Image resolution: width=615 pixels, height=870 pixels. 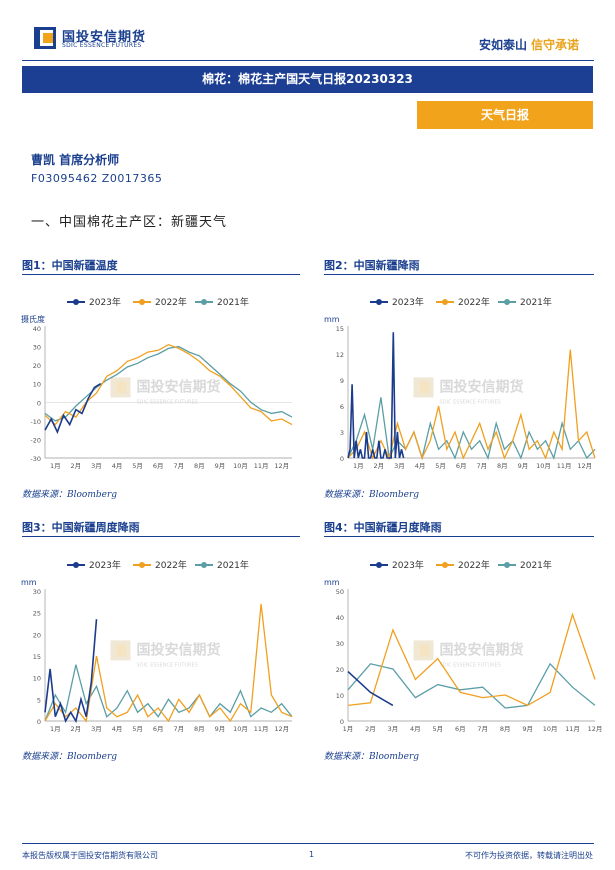 I want to click on footer-disclaimer: 不可作为投资依据，转载请注明出处, so click(x=529, y=855).